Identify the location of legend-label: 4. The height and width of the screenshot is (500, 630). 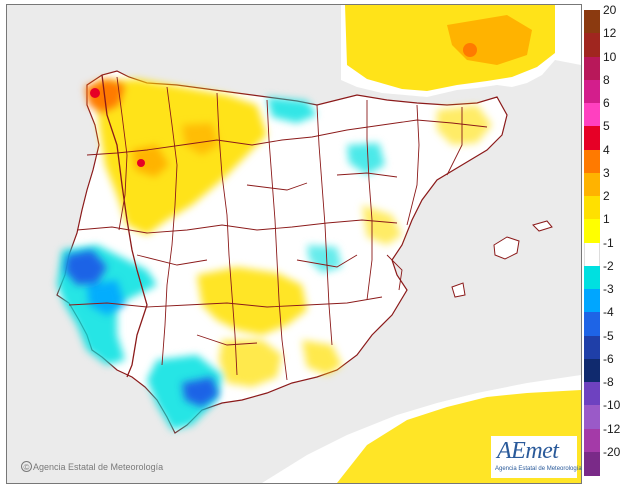
(606, 149).